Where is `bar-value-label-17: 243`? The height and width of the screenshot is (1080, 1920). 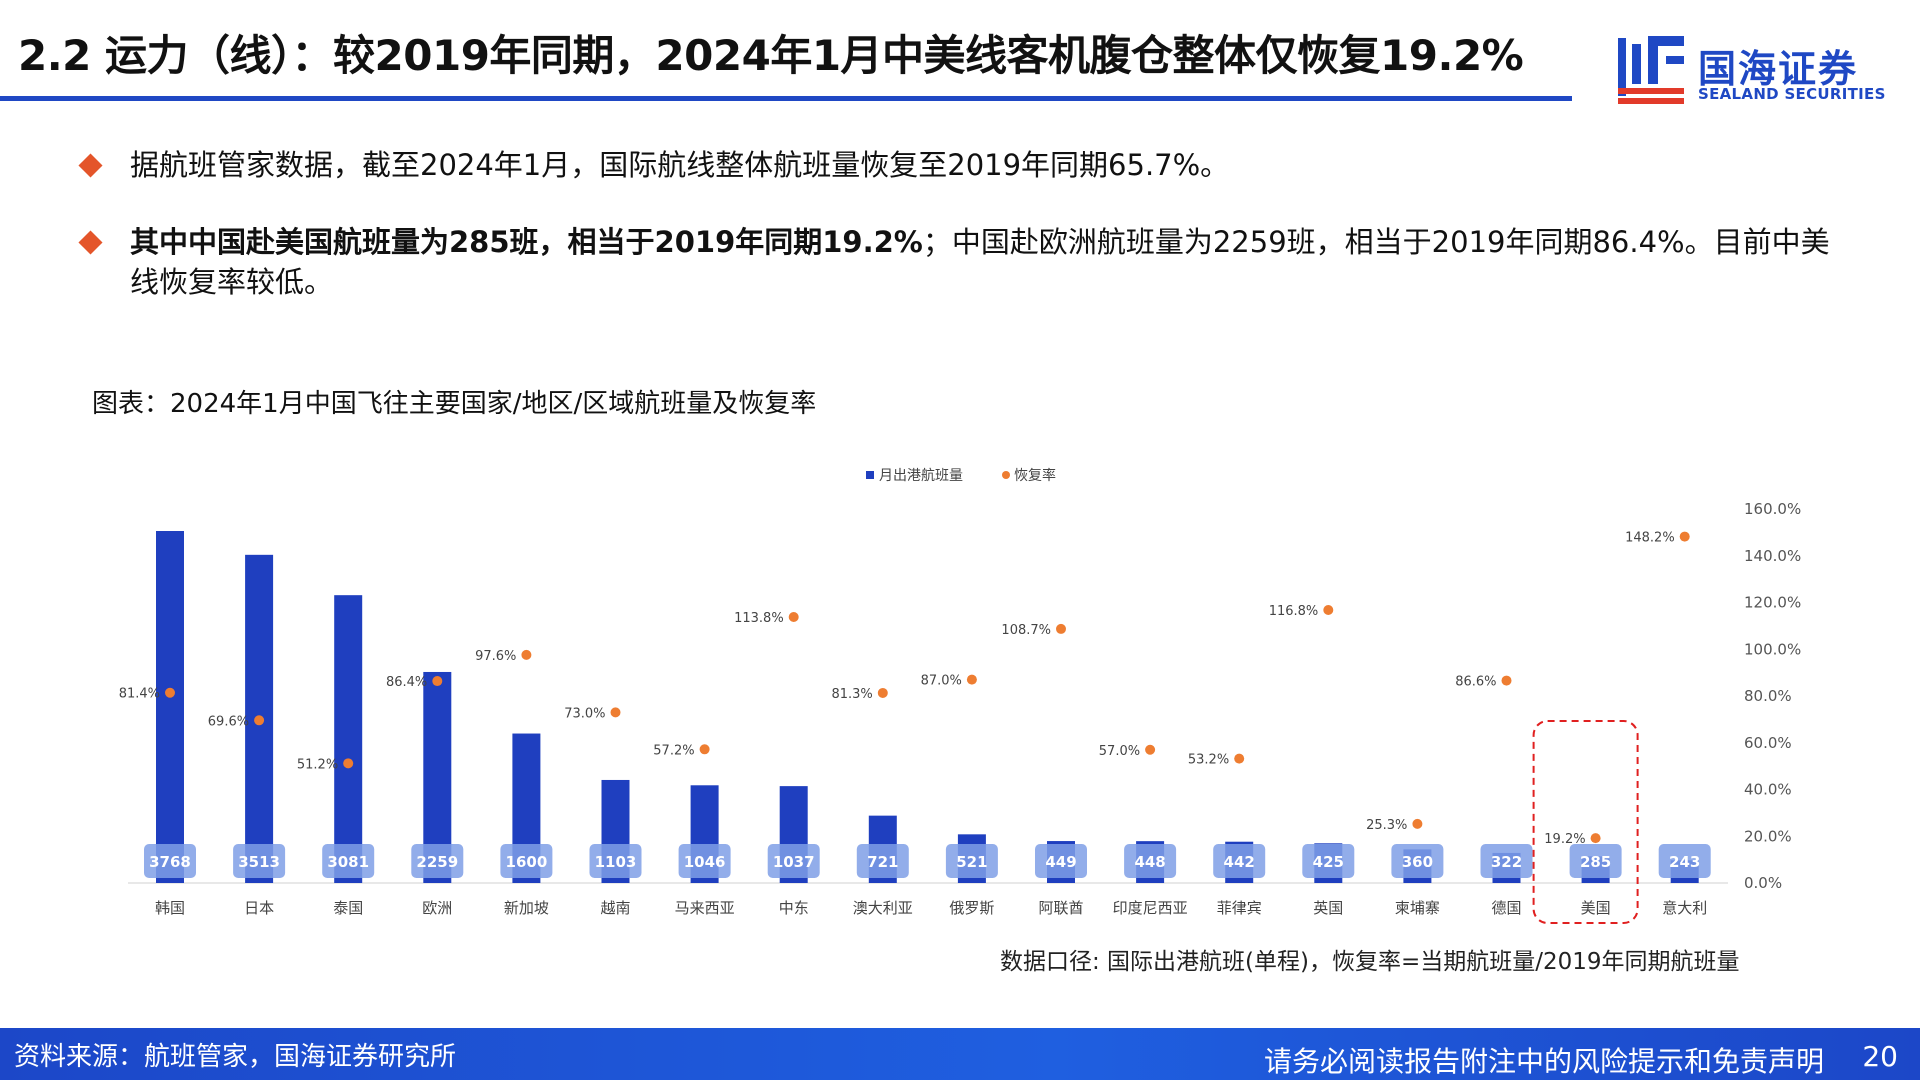 bar-value-label-17: 243 is located at coordinates (1684, 862).